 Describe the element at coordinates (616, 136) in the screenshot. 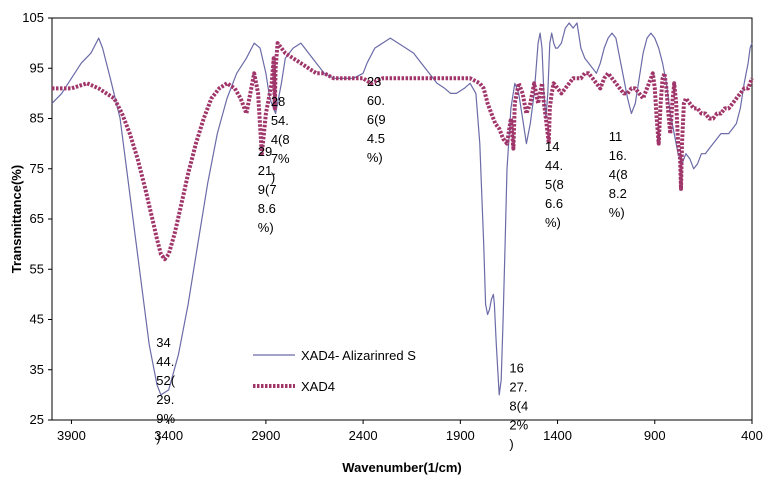

I see `annotation-line: 11` at that location.